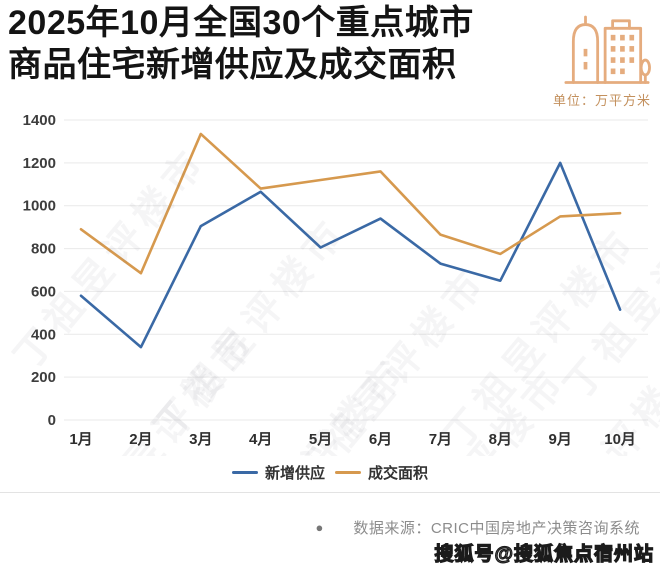 This screenshot has width=660, height=568. What do you see at coordinates (601, 100) in the screenshot?
I see `unit-label: 单位：万平方米` at bounding box center [601, 100].